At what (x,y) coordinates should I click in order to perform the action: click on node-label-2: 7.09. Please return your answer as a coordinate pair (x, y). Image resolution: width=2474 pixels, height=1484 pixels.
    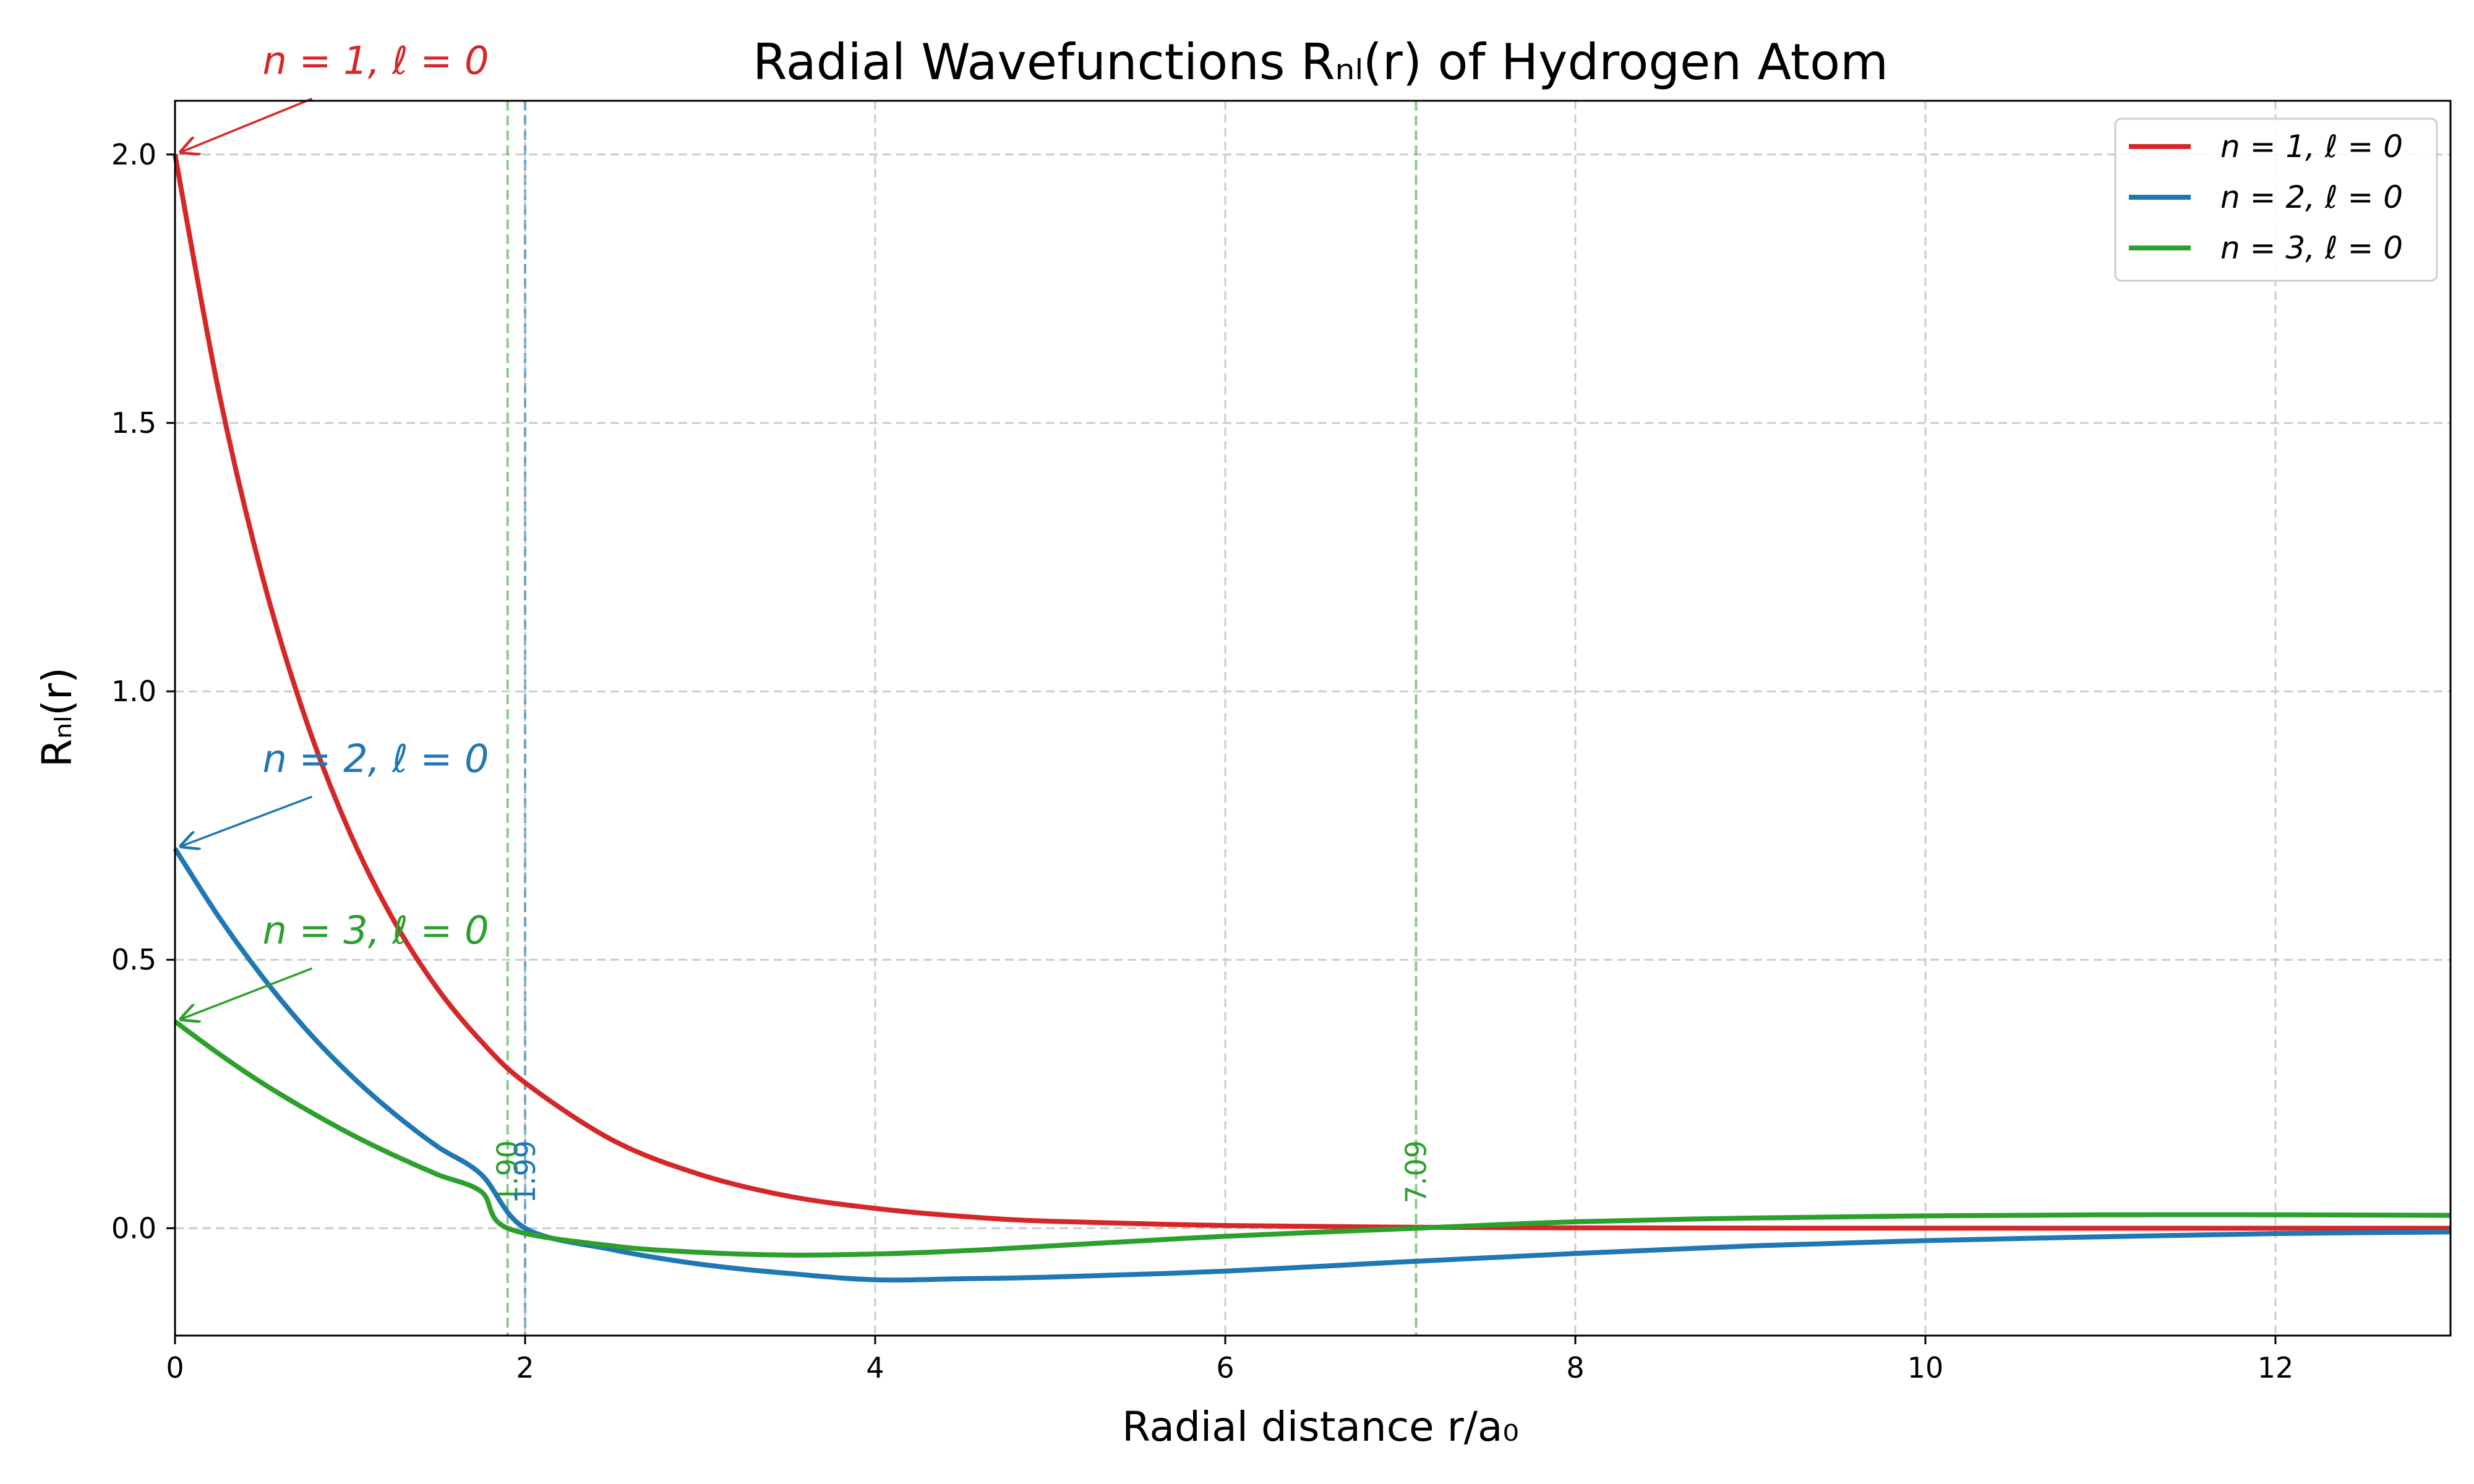
    Looking at the image, I should click on (1415, 1171).